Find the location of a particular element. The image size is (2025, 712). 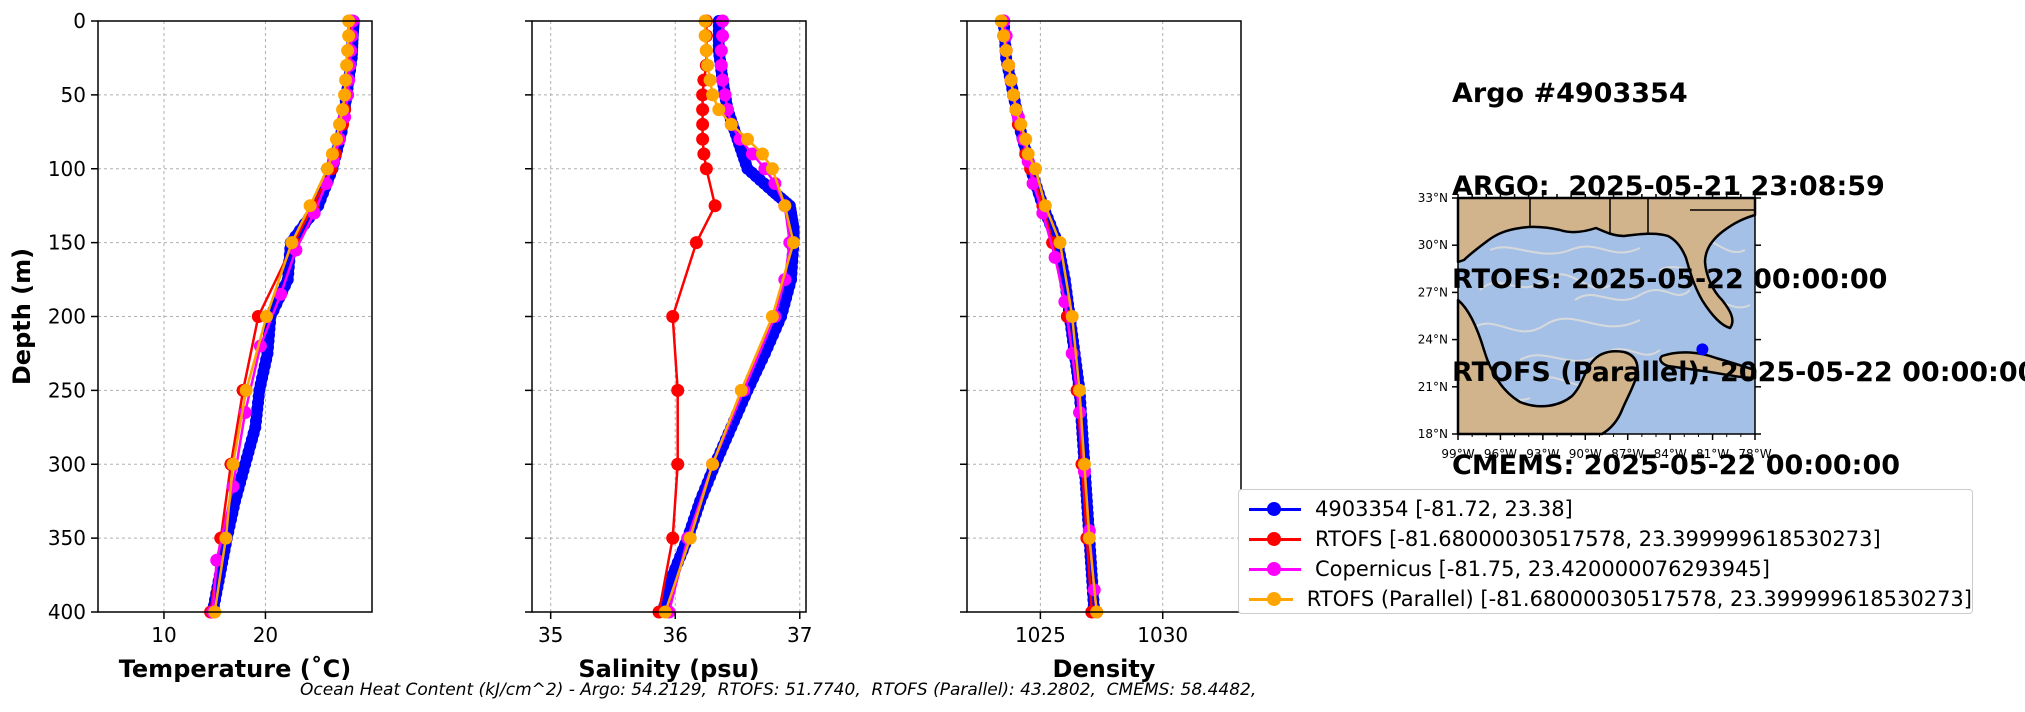

map-frame is located at coordinates (1606, 316).